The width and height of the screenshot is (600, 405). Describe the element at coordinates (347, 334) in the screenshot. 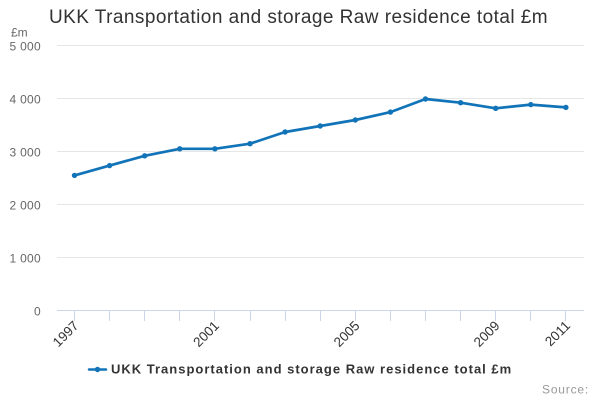

I see `svg-text: 2005` at that location.